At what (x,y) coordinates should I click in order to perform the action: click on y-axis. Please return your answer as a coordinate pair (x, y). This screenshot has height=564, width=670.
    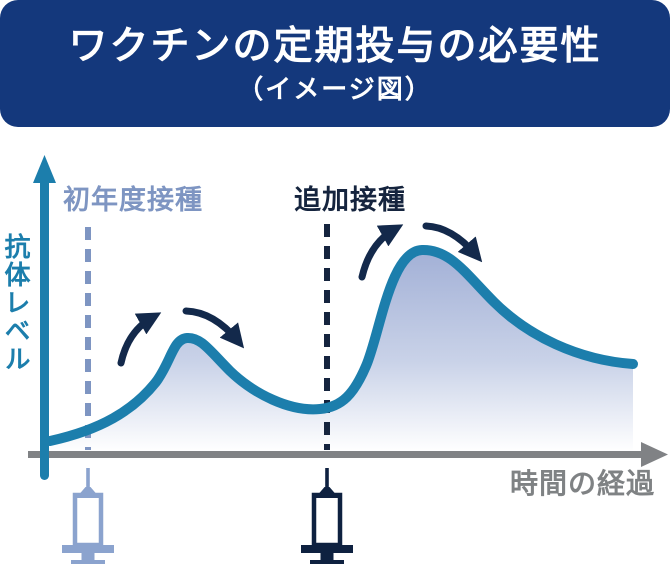
    Looking at the image, I should click on (44, 317).